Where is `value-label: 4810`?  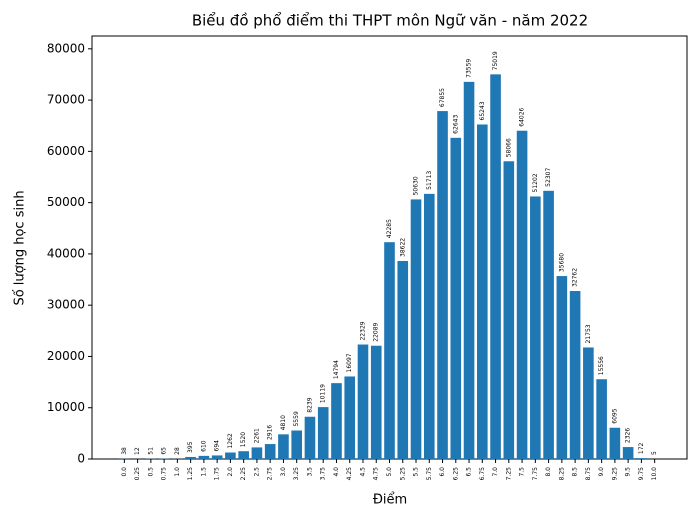 value-label: 4810 is located at coordinates (283, 422).